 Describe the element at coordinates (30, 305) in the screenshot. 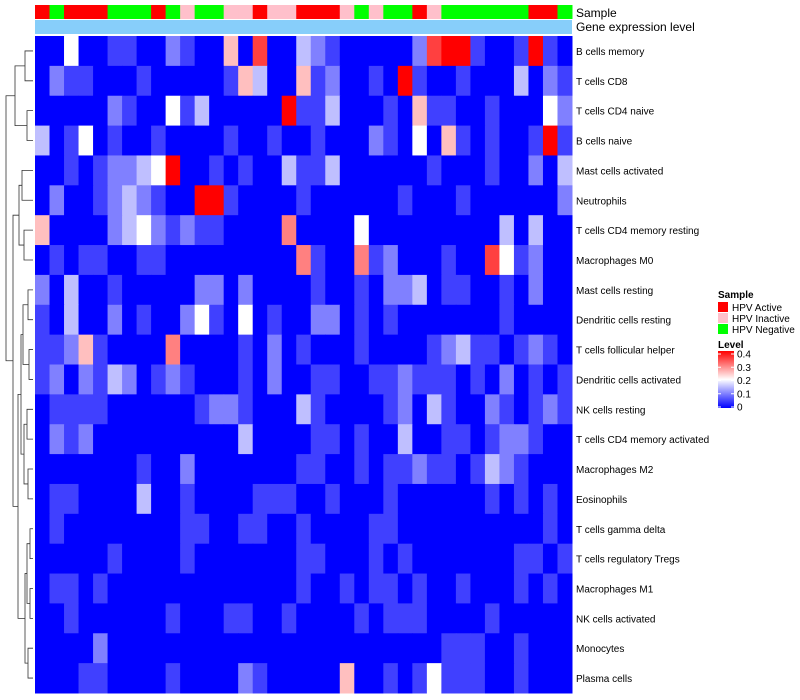

I see `dendrogram-branch` at that location.